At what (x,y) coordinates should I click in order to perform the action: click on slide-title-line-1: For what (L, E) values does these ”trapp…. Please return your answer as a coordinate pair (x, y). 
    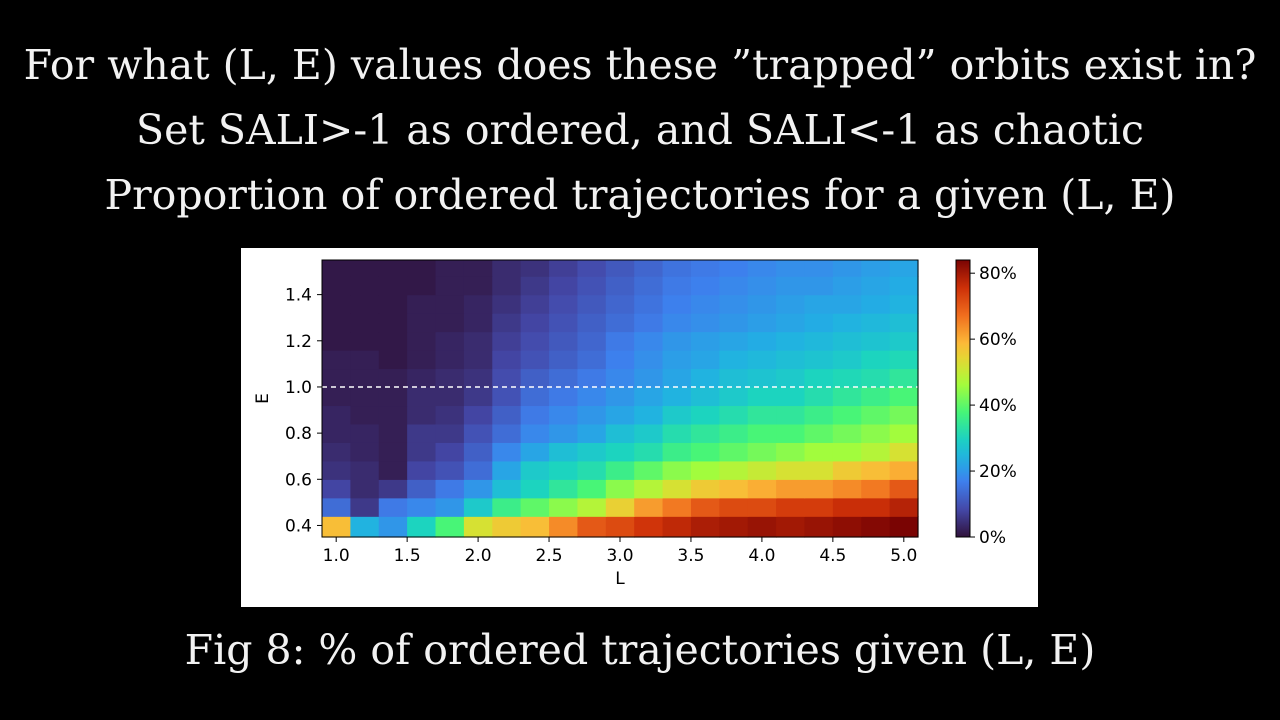
    Looking at the image, I should click on (640, 65).